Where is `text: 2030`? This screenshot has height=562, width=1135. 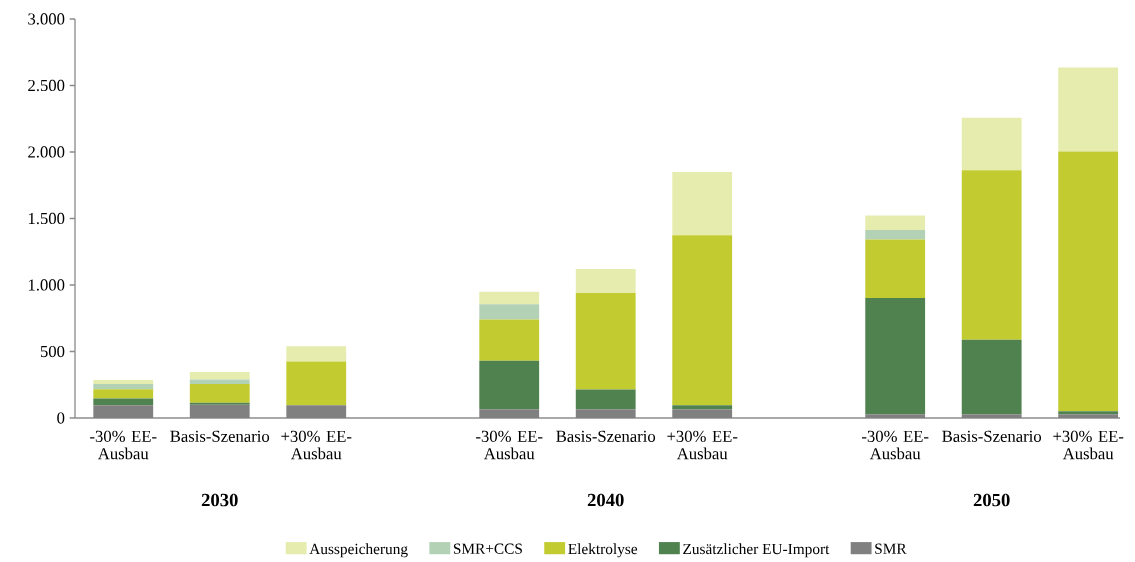
text: 2030 is located at coordinates (219, 500).